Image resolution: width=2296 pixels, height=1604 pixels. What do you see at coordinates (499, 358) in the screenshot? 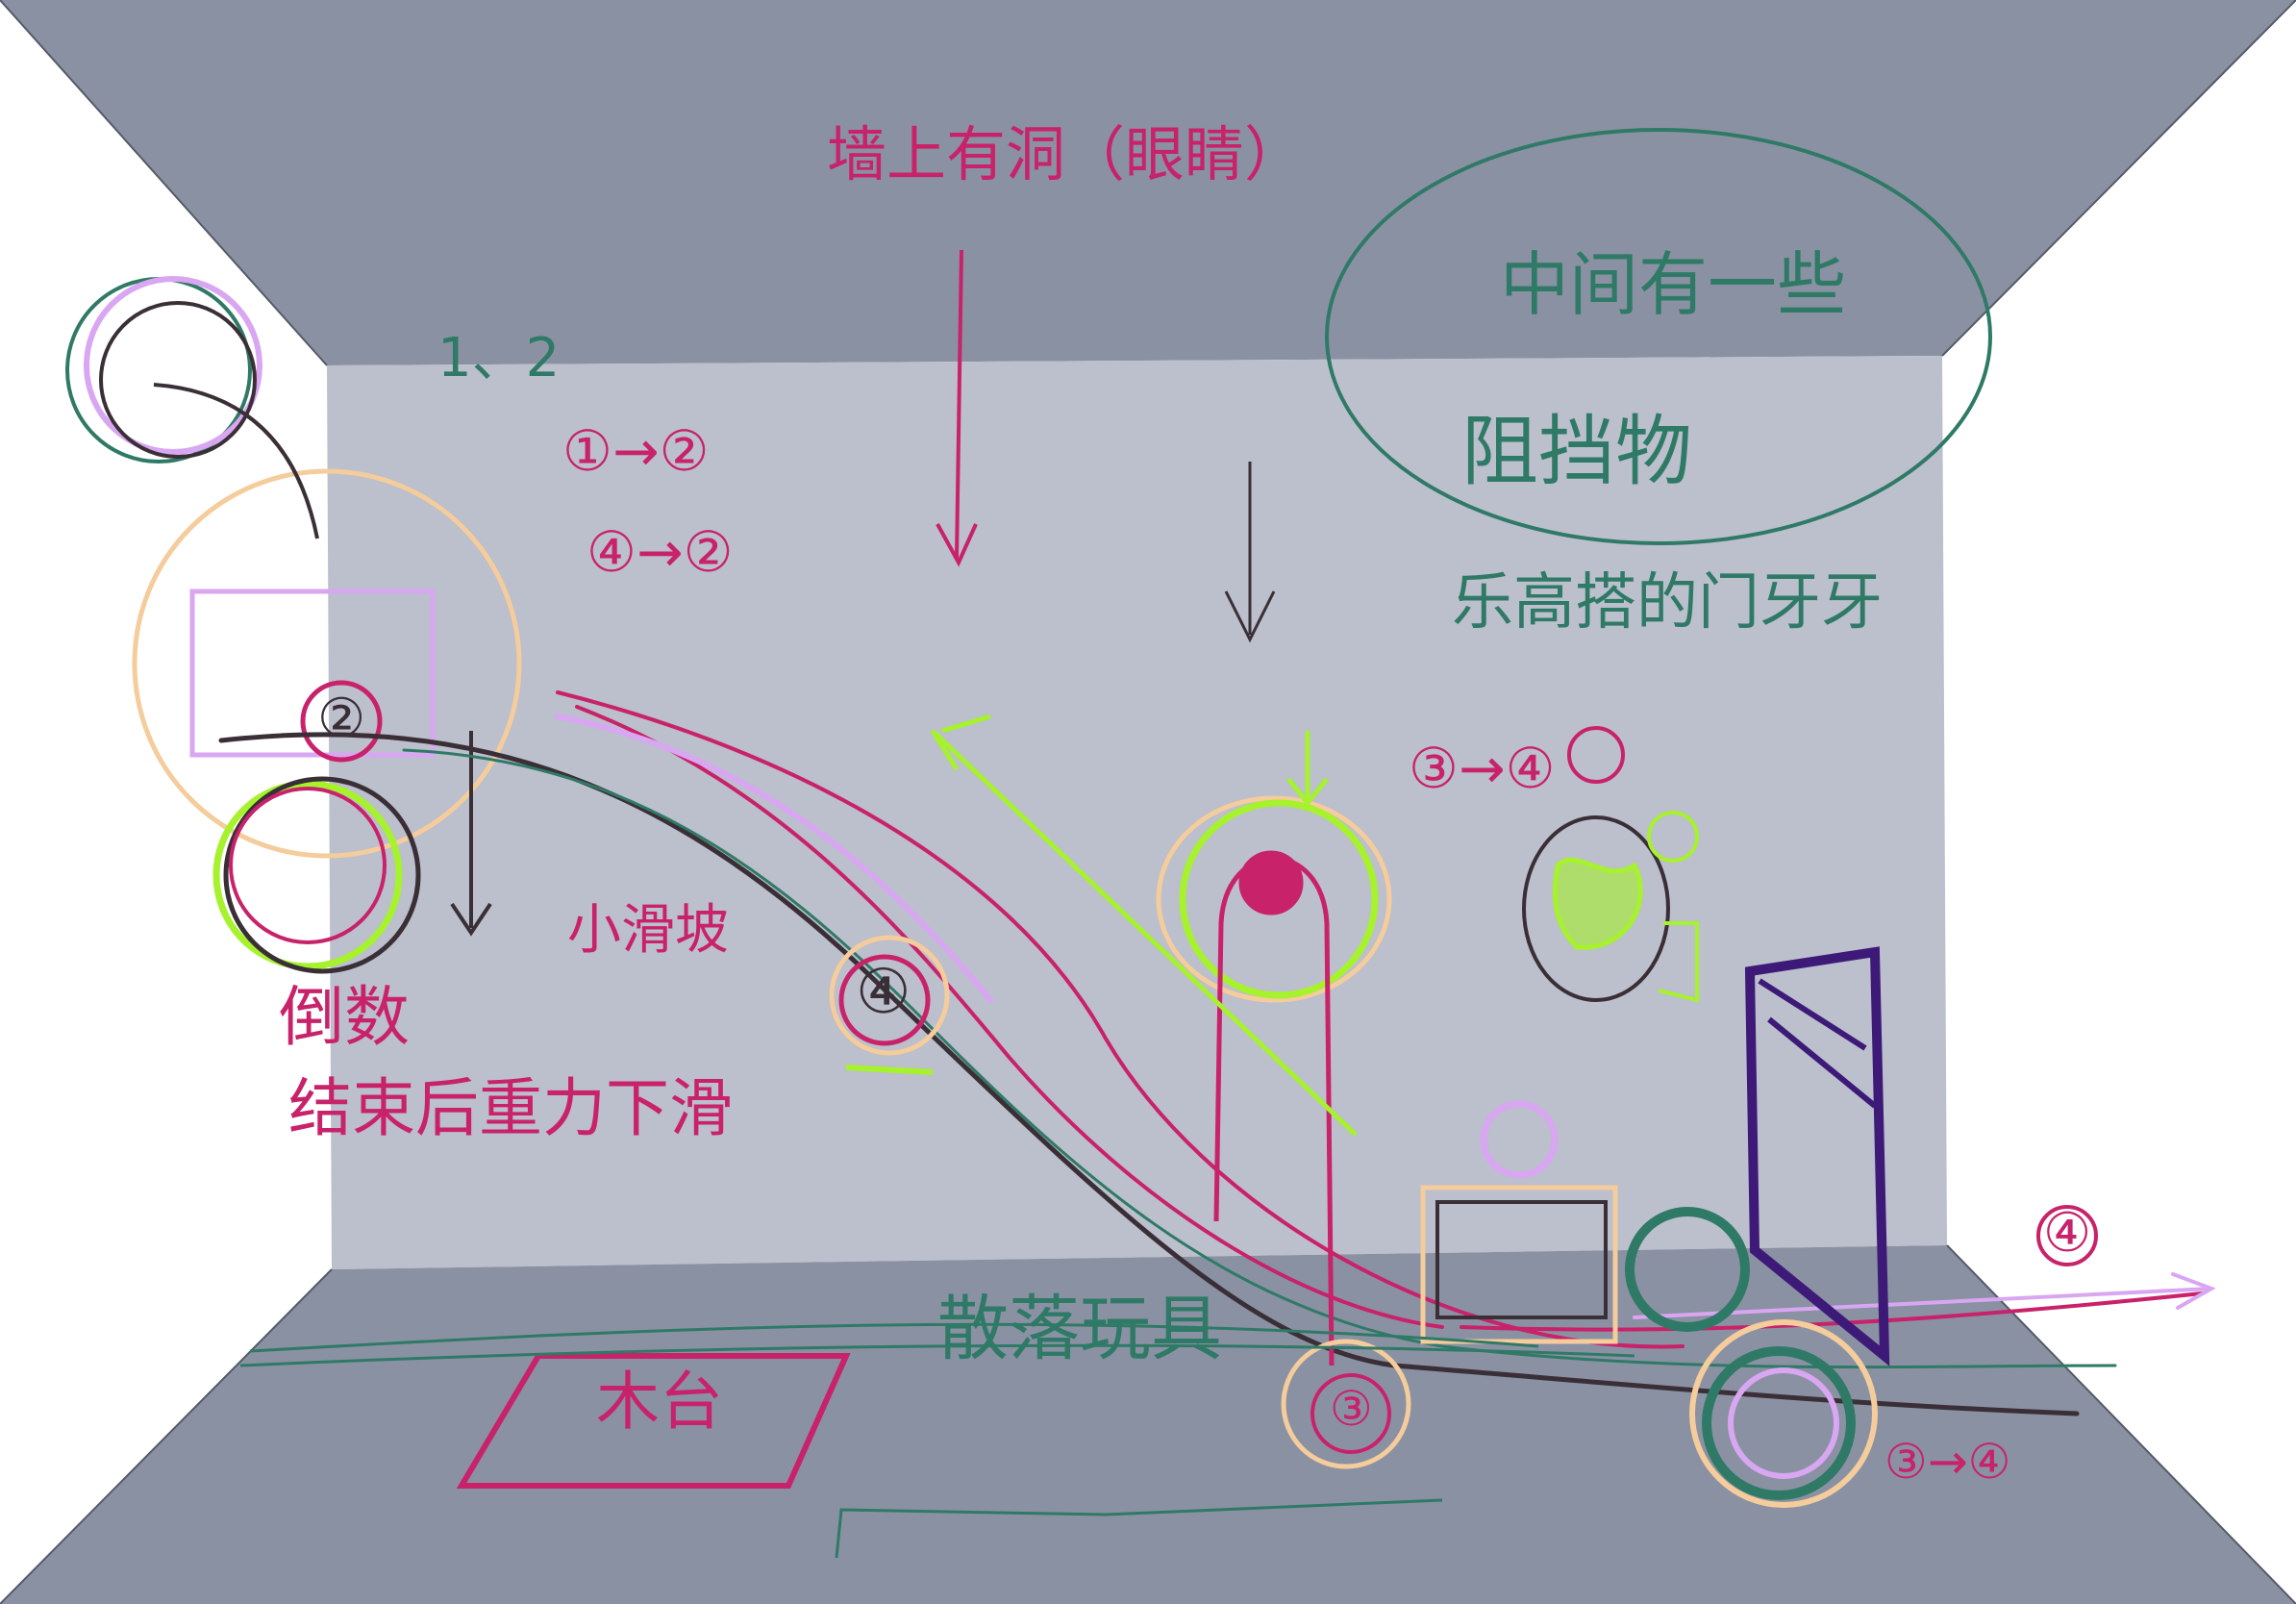
I see `one-two-label: 1、2` at bounding box center [499, 358].